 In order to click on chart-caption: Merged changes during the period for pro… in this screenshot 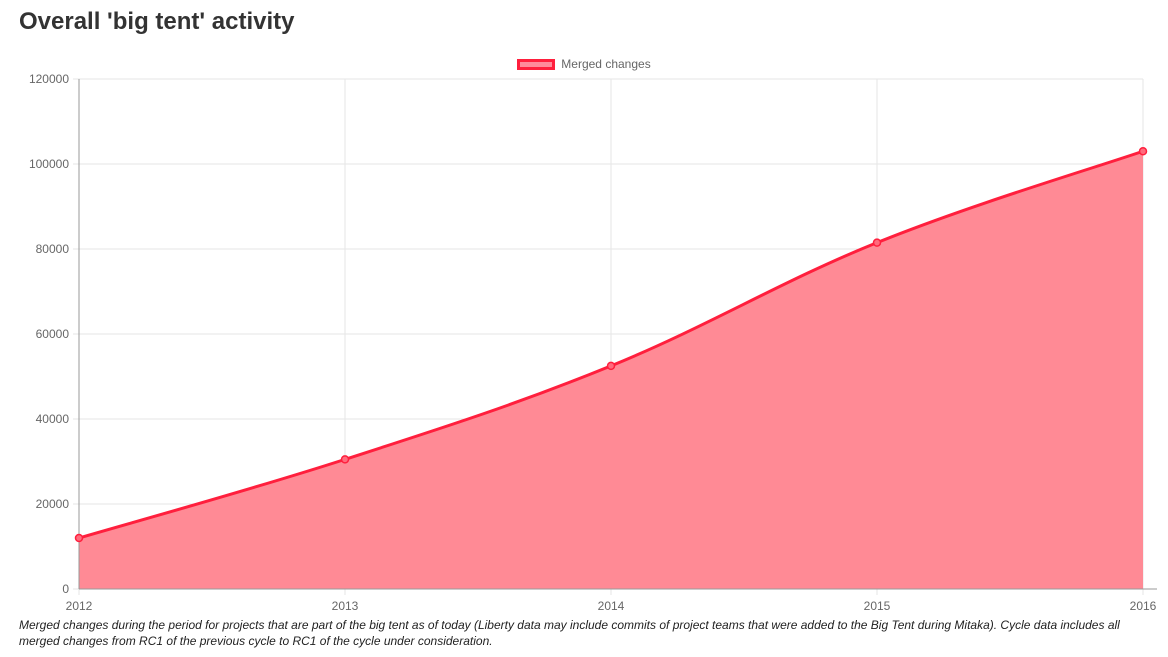, I will do `click(569, 633)`.